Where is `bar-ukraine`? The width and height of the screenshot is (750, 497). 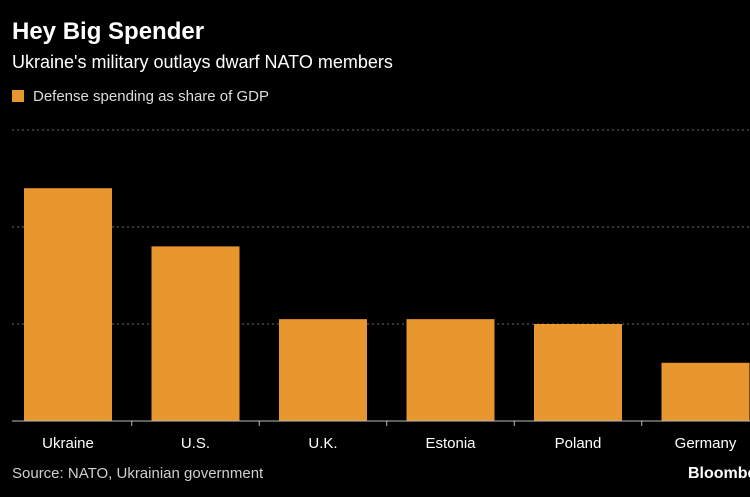 bar-ukraine is located at coordinates (68, 304).